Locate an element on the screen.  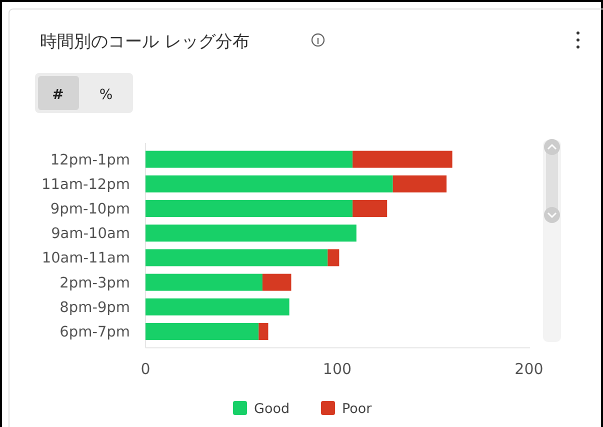
y-tick-label: 9pm-10pm is located at coordinates (90, 210).